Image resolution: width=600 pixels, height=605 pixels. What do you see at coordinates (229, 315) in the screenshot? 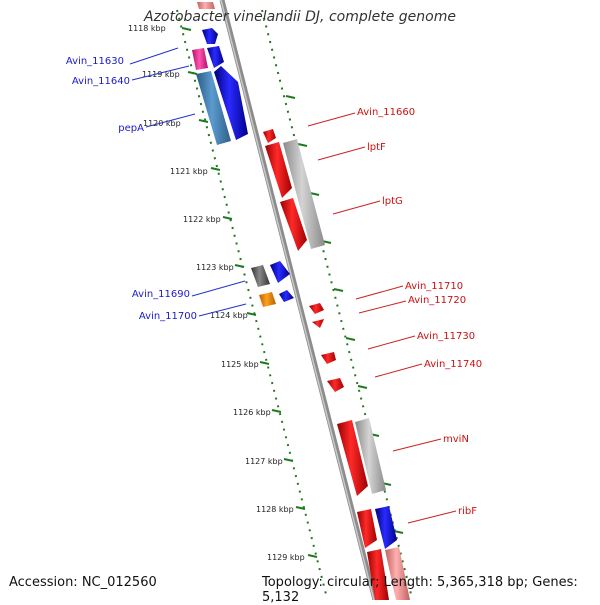
I see `kbp-label: 1124 kbp` at bounding box center [229, 315].